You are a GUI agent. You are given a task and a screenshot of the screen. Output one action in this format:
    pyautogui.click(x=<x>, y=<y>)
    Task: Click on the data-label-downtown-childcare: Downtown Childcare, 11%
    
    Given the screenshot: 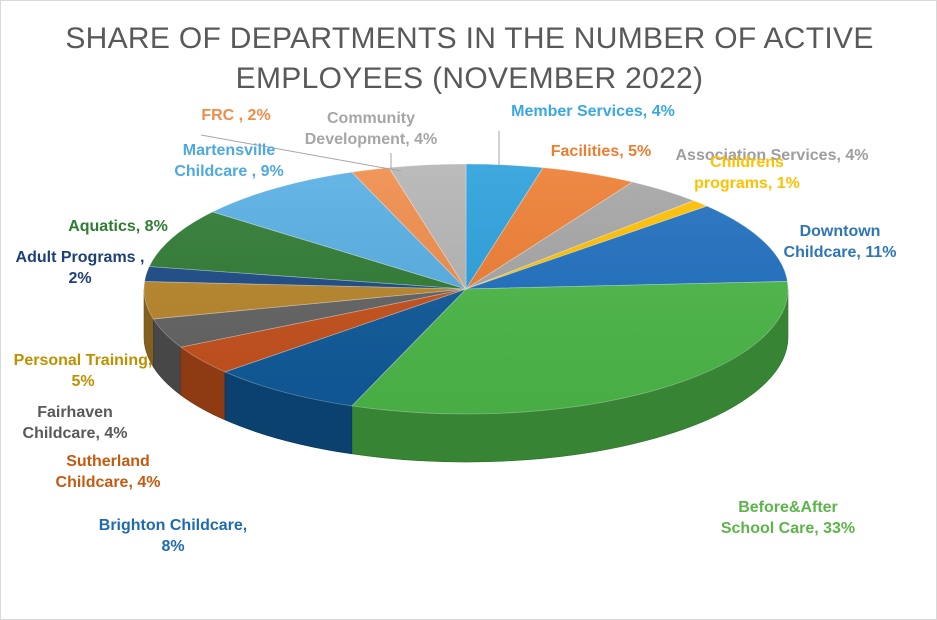 What is the action you would take?
    pyautogui.click(x=840, y=242)
    